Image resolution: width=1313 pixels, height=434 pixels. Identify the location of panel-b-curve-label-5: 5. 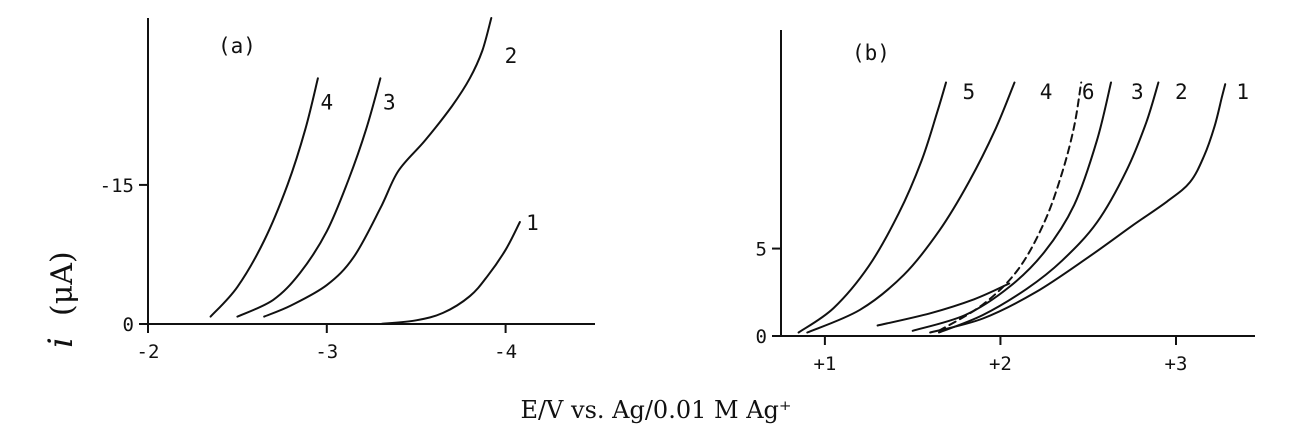
(969, 92).